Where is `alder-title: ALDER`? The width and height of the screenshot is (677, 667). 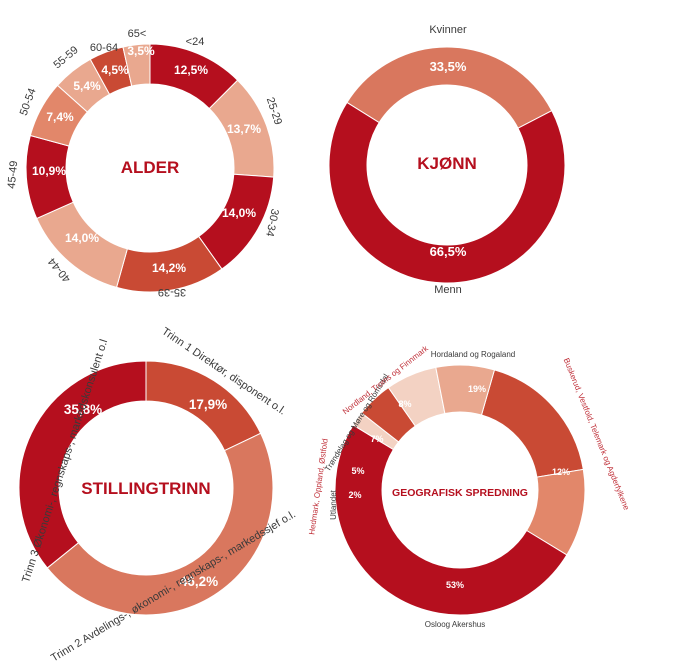 alder-title: ALDER is located at coordinates (150, 167).